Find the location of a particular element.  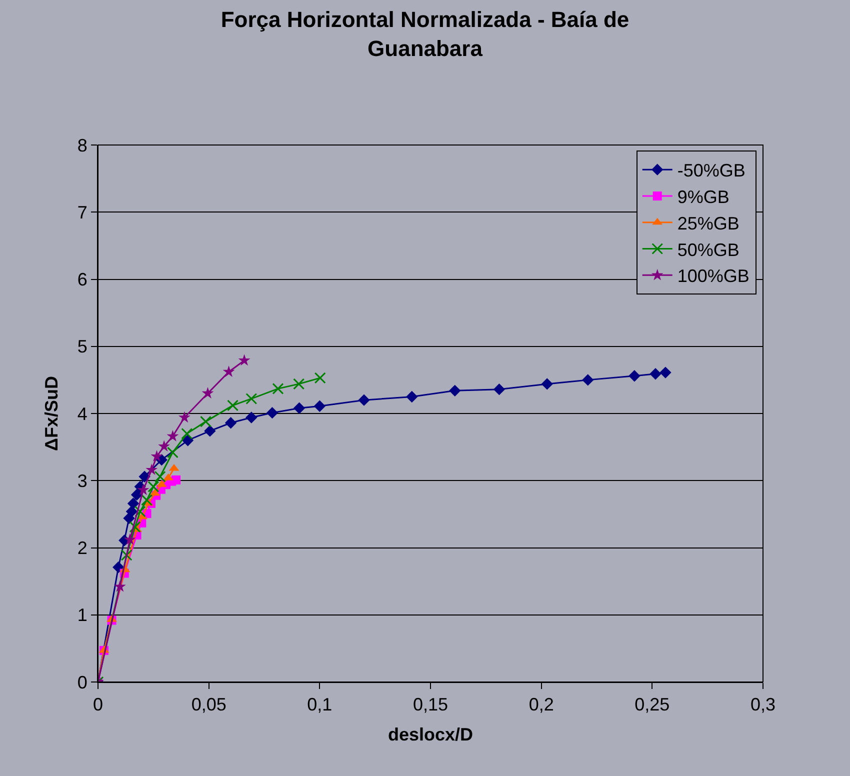

legend-label: 9%GB is located at coordinates (703, 196).